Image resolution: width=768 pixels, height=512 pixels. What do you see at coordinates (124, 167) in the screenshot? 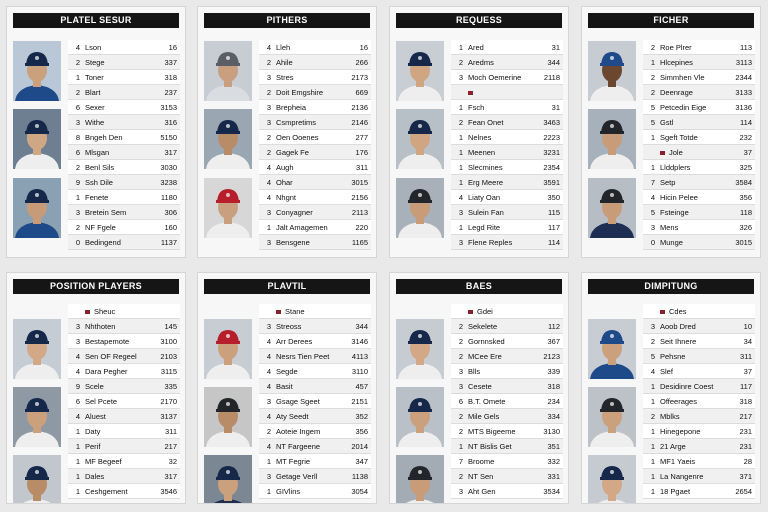
I see `list-item: 2 Benl Sils 3030` at bounding box center [124, 167].